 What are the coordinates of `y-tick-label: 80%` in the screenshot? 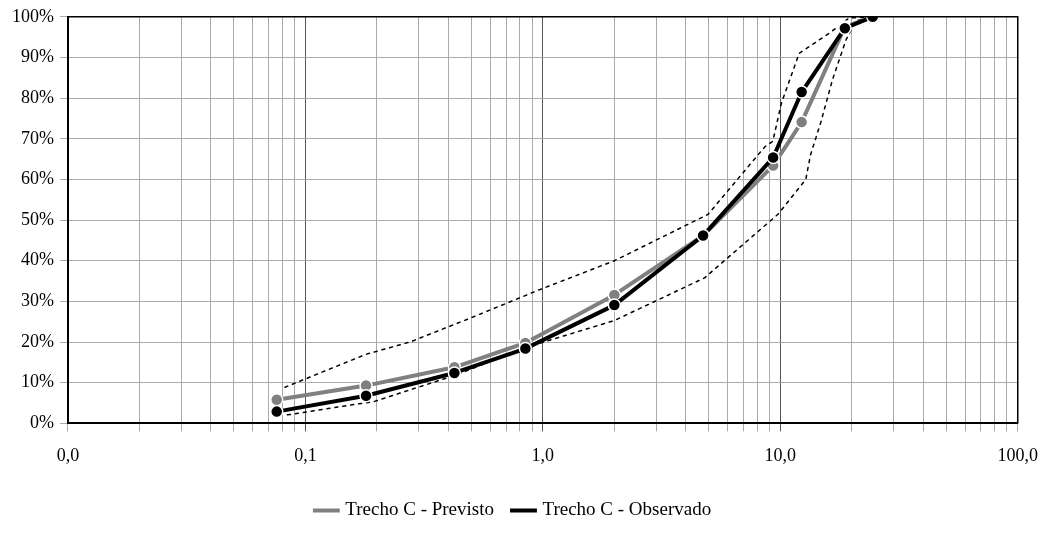 It's located at (37, 96).